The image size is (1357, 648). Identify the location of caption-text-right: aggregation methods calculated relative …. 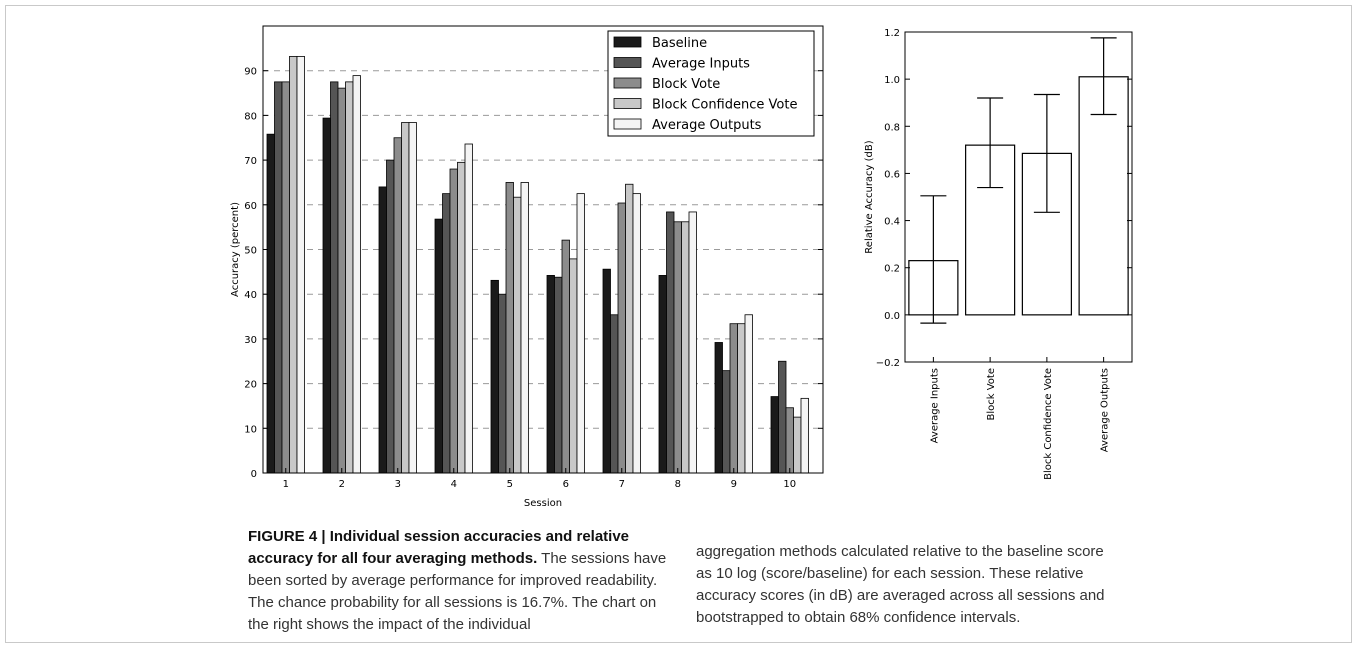
(900, 584).